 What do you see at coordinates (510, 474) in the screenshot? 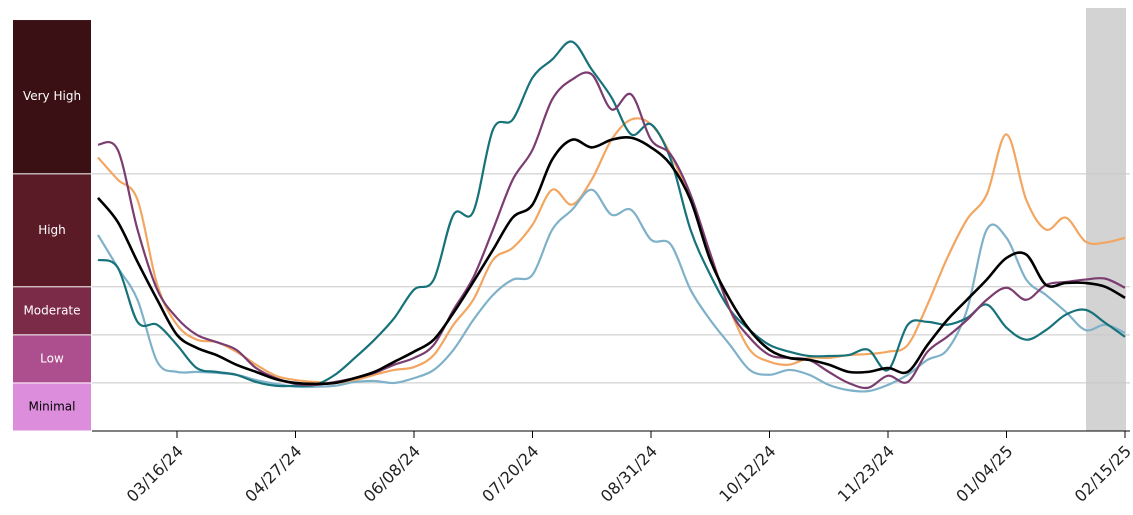
I see `x-tick-label: 07/20/24` at bounding box center [510, 474].